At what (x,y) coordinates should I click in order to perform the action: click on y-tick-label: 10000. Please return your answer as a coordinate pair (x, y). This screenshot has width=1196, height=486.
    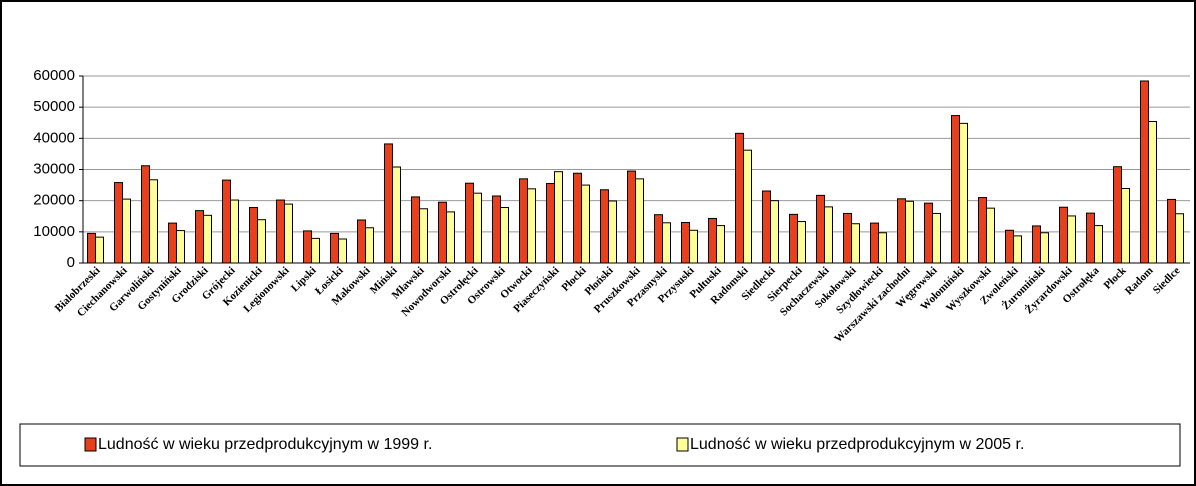
    Looking at the image, I should click on (54, 231).